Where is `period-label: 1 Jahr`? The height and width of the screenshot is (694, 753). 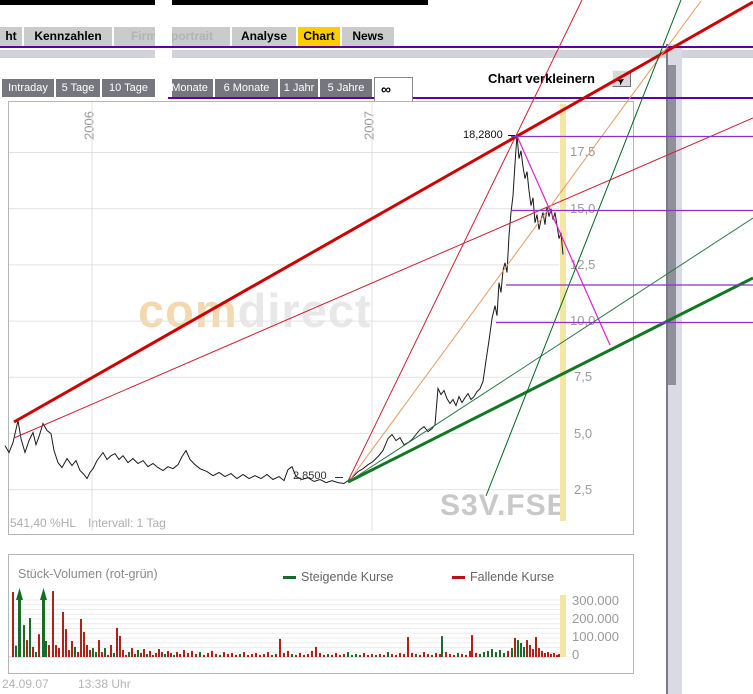
period-label: 1 Jahr is located at coordinates (299, 88).